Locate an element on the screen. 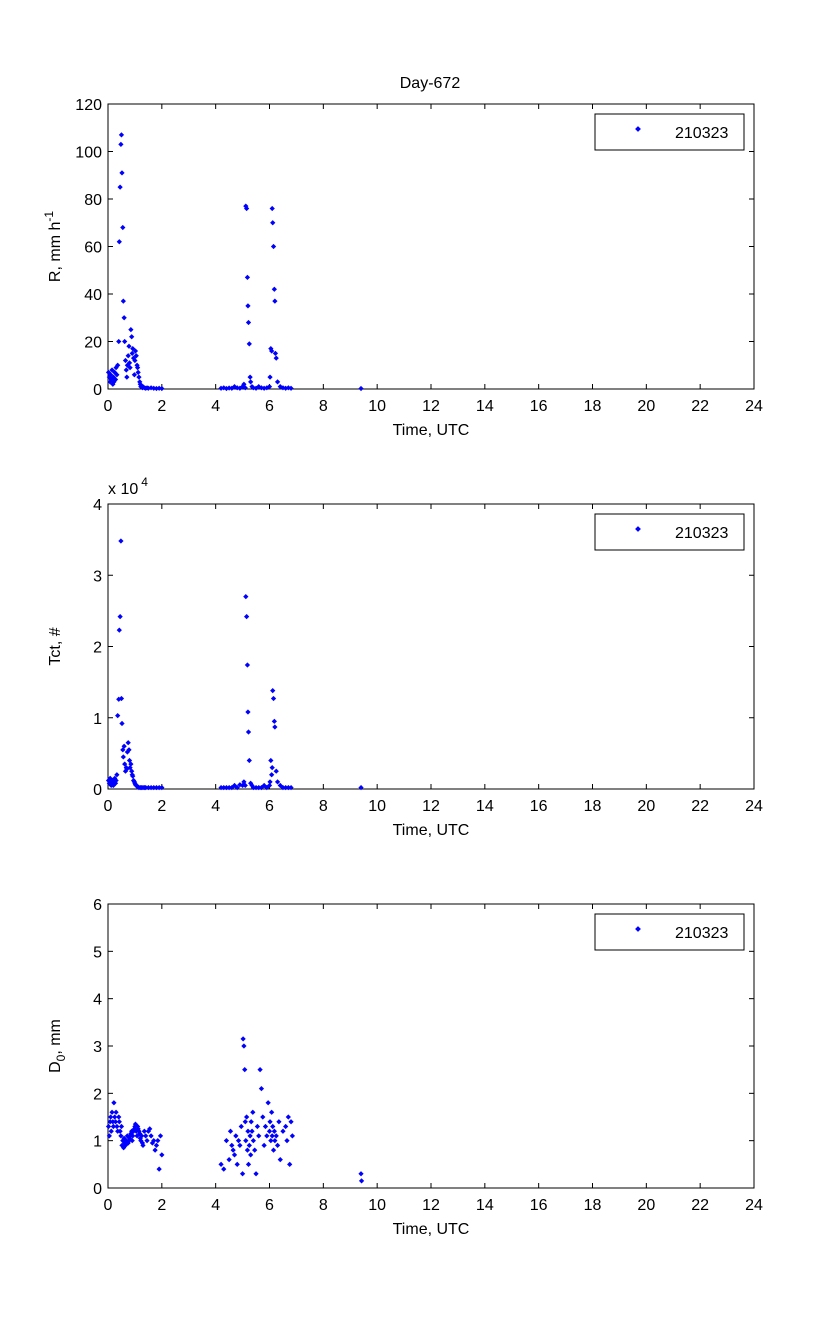  y-axis-label-sup: -1 is located at coordinates (49, 216).